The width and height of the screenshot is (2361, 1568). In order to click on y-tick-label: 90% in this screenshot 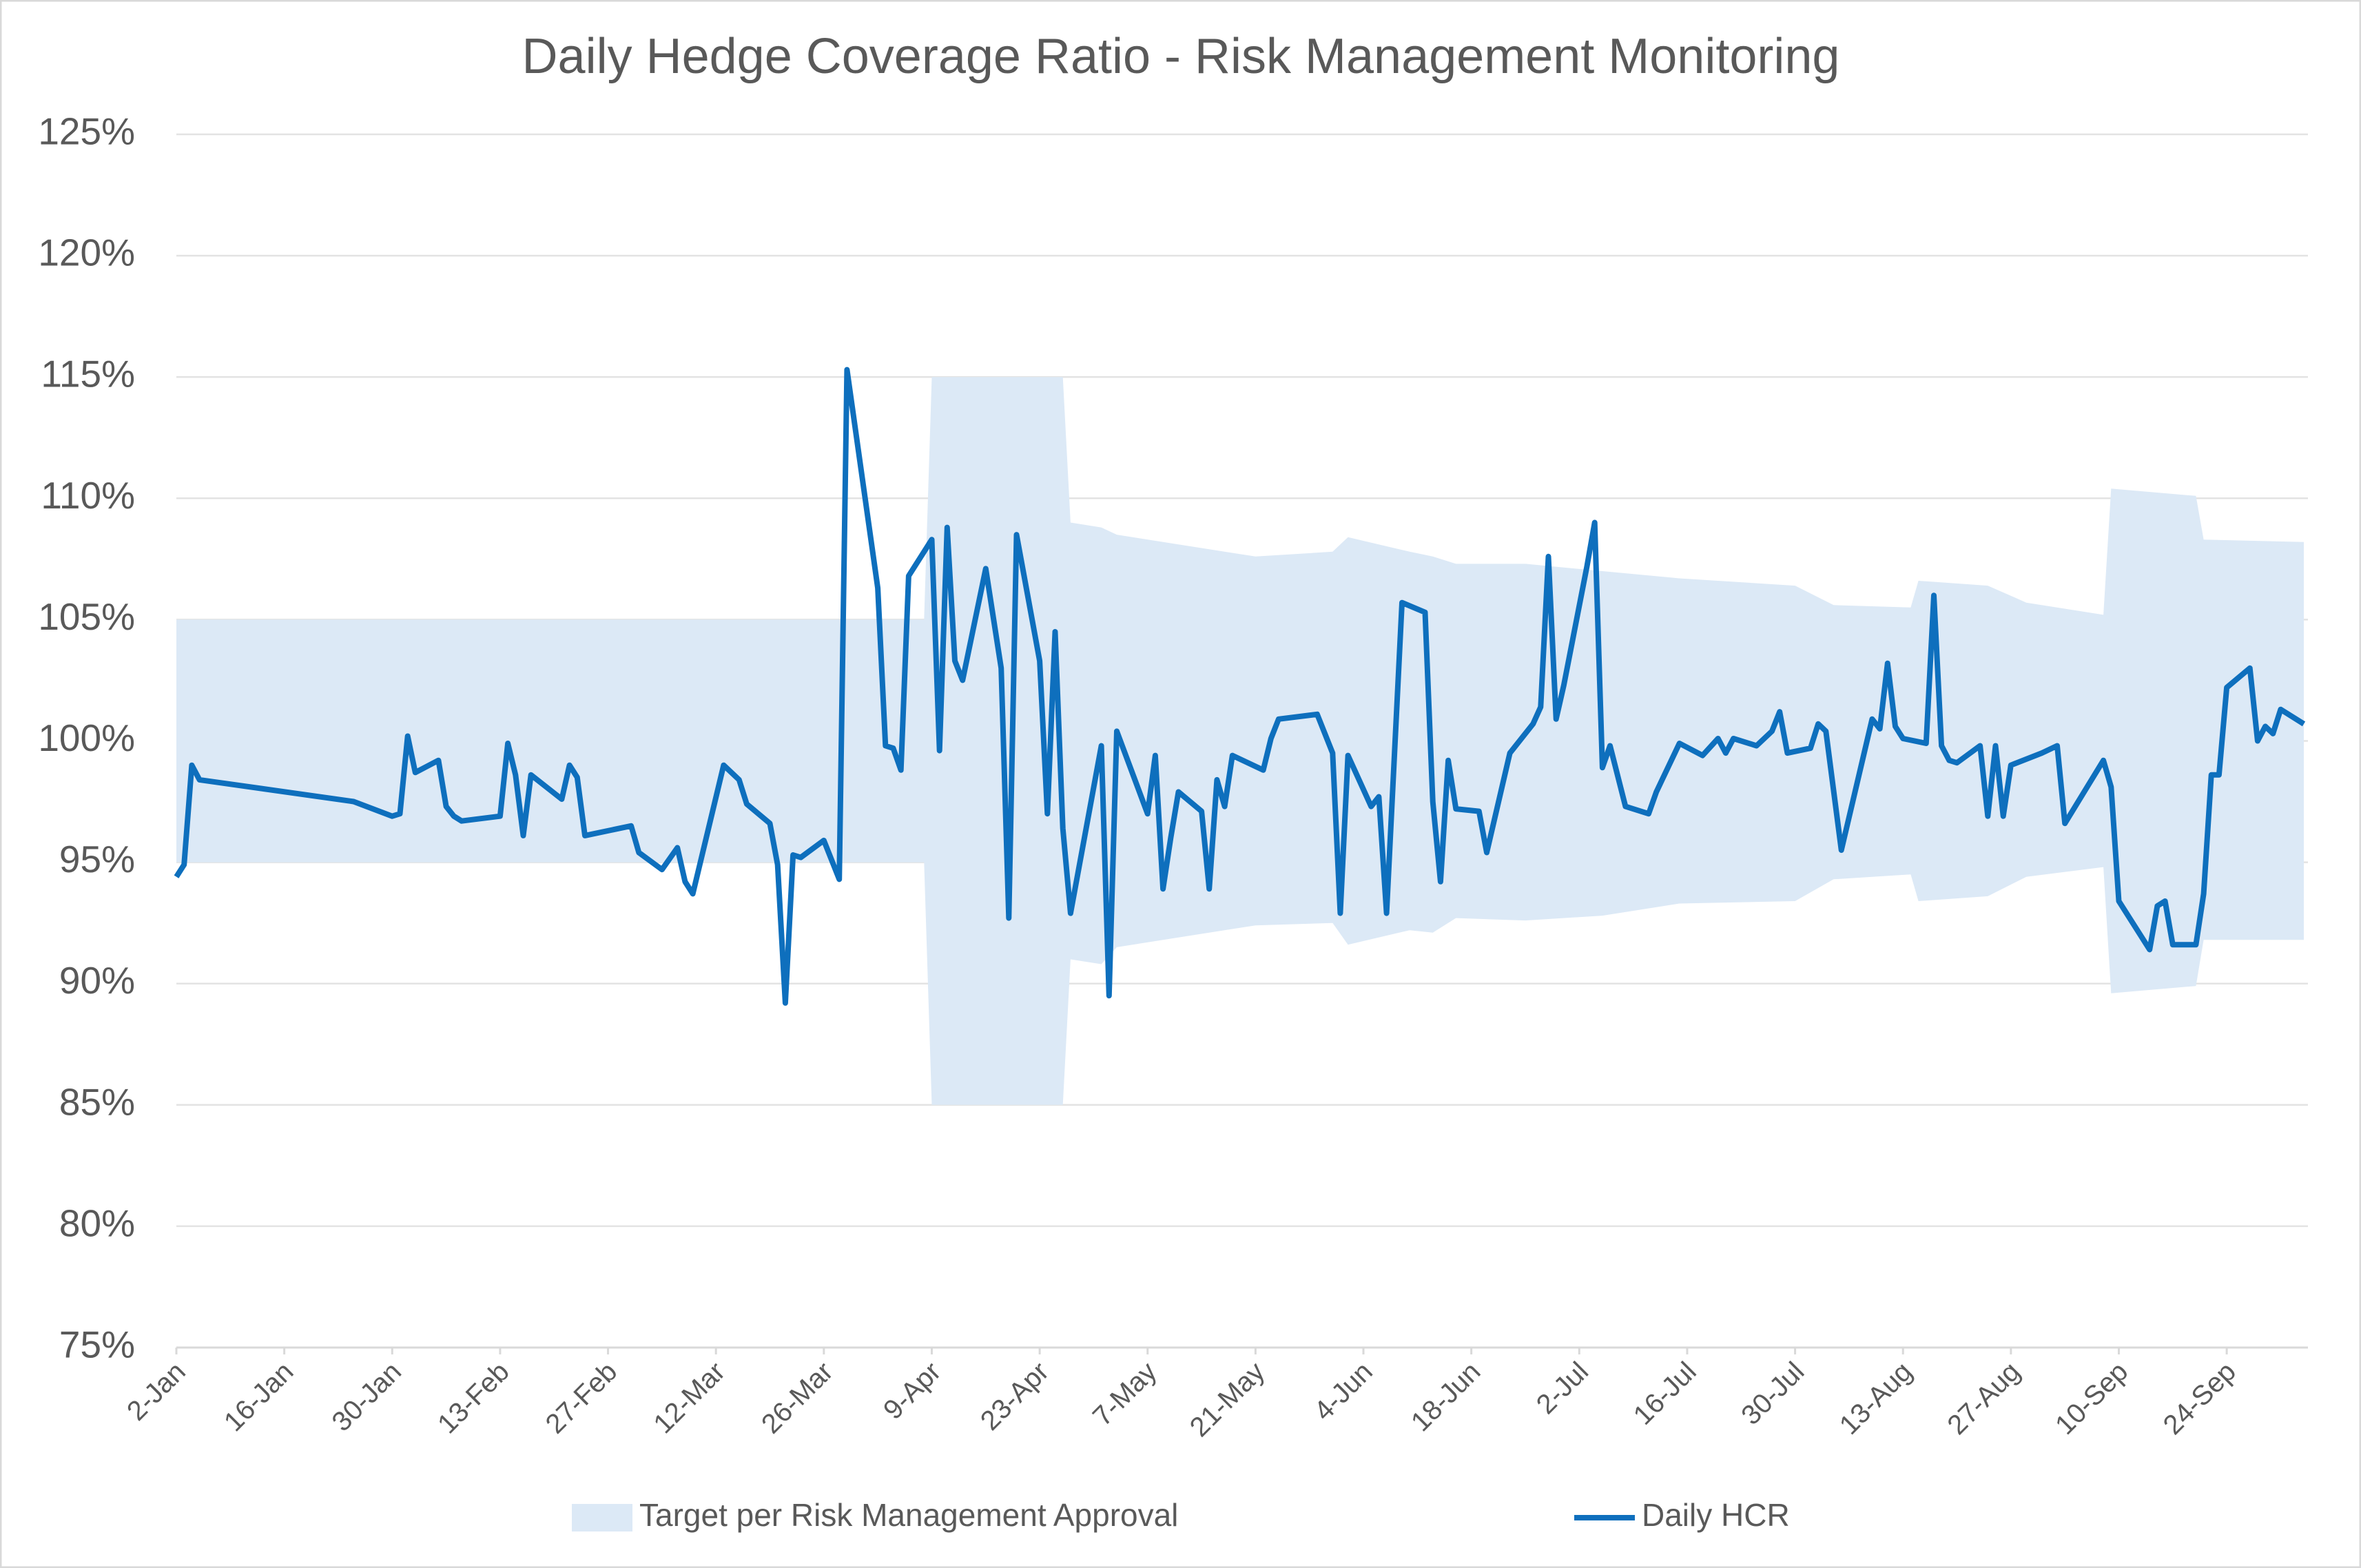, I will do `click(97, 980)`.